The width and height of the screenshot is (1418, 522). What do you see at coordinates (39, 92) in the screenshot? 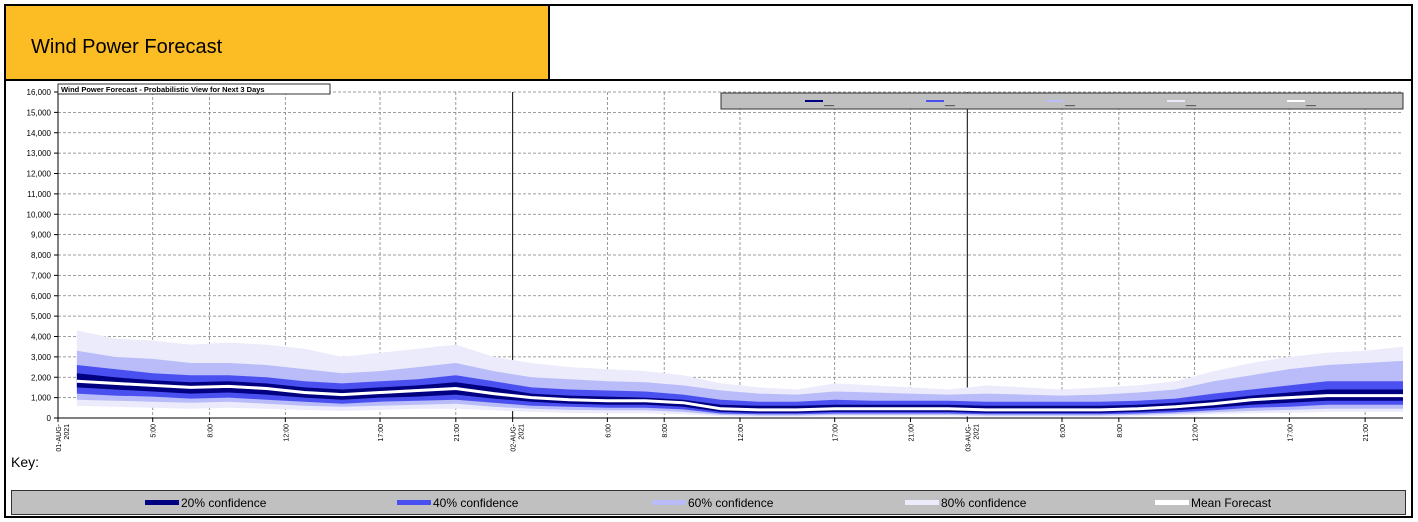
I see `y-tick-label: 16,000` at bounding box center [39, 92].